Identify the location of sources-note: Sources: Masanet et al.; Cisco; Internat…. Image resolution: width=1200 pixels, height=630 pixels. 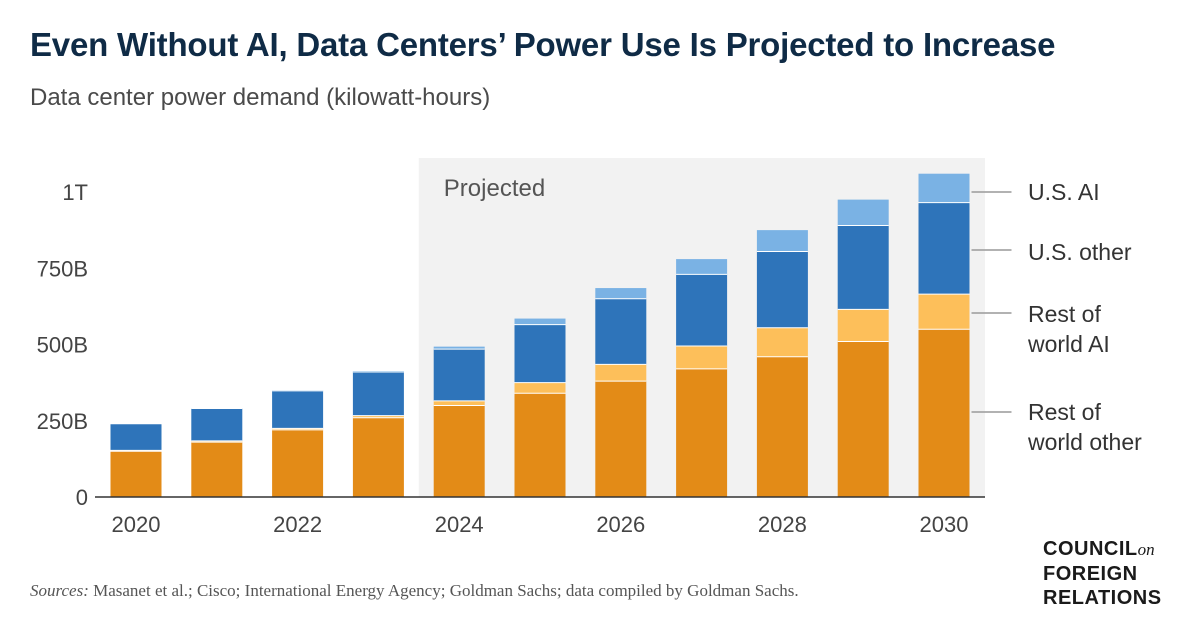
(414, 591).